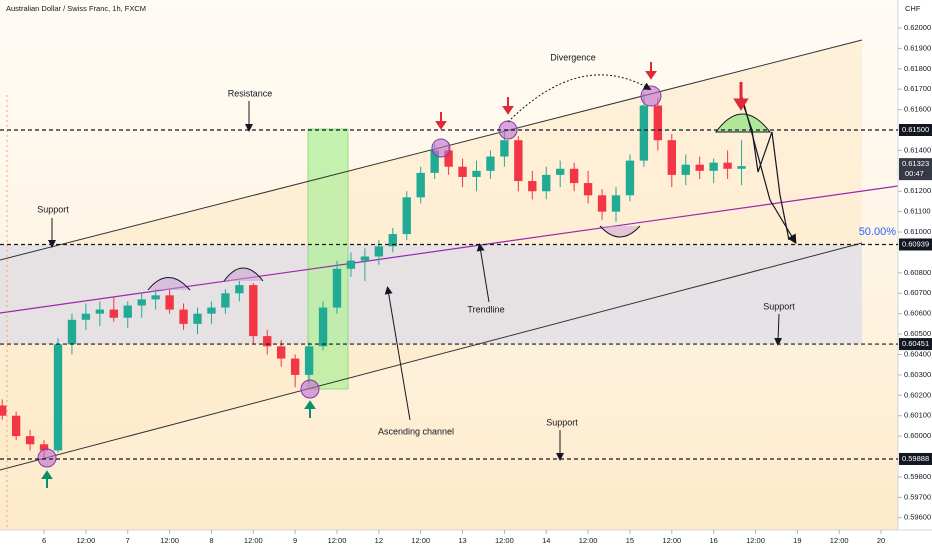  What do you see at coordinates (917, 88) in the screenshot?
I see `y-tick-label: 0.61700` at bounding box center [917, 88].